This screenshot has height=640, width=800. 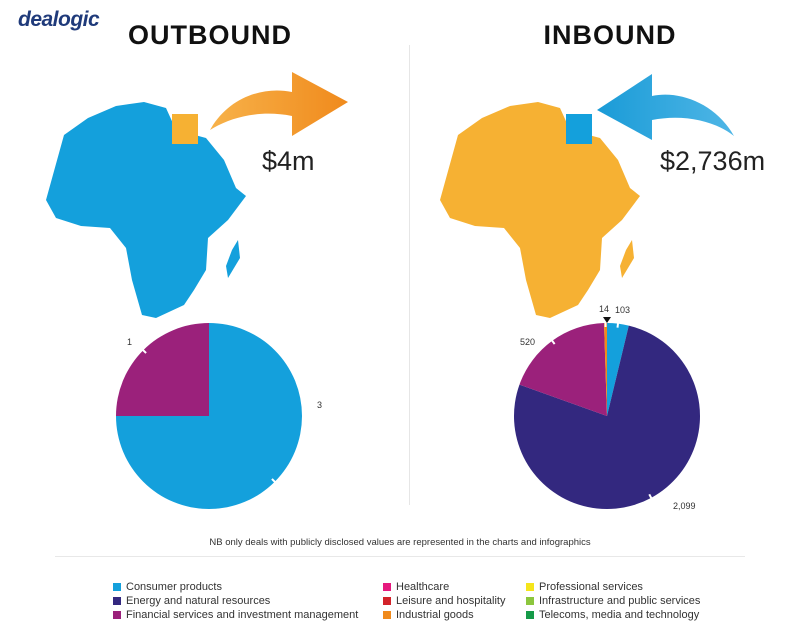 What do you see at coordinates (451, 601) in the screenshot?
I see `legend-label: Leisure and hospitality` at bounding box center [451, 601].